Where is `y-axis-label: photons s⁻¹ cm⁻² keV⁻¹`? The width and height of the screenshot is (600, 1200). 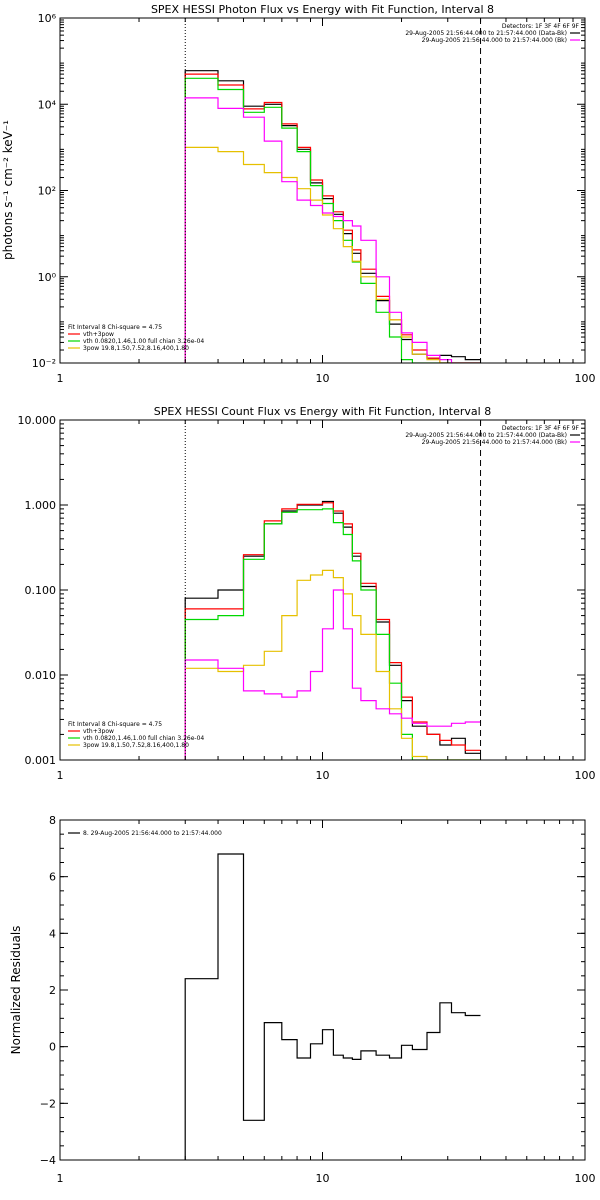 y-axis-label: photons s⁻¹ cm⁻² keV⁻¹ is located at coordinates (8, 190).